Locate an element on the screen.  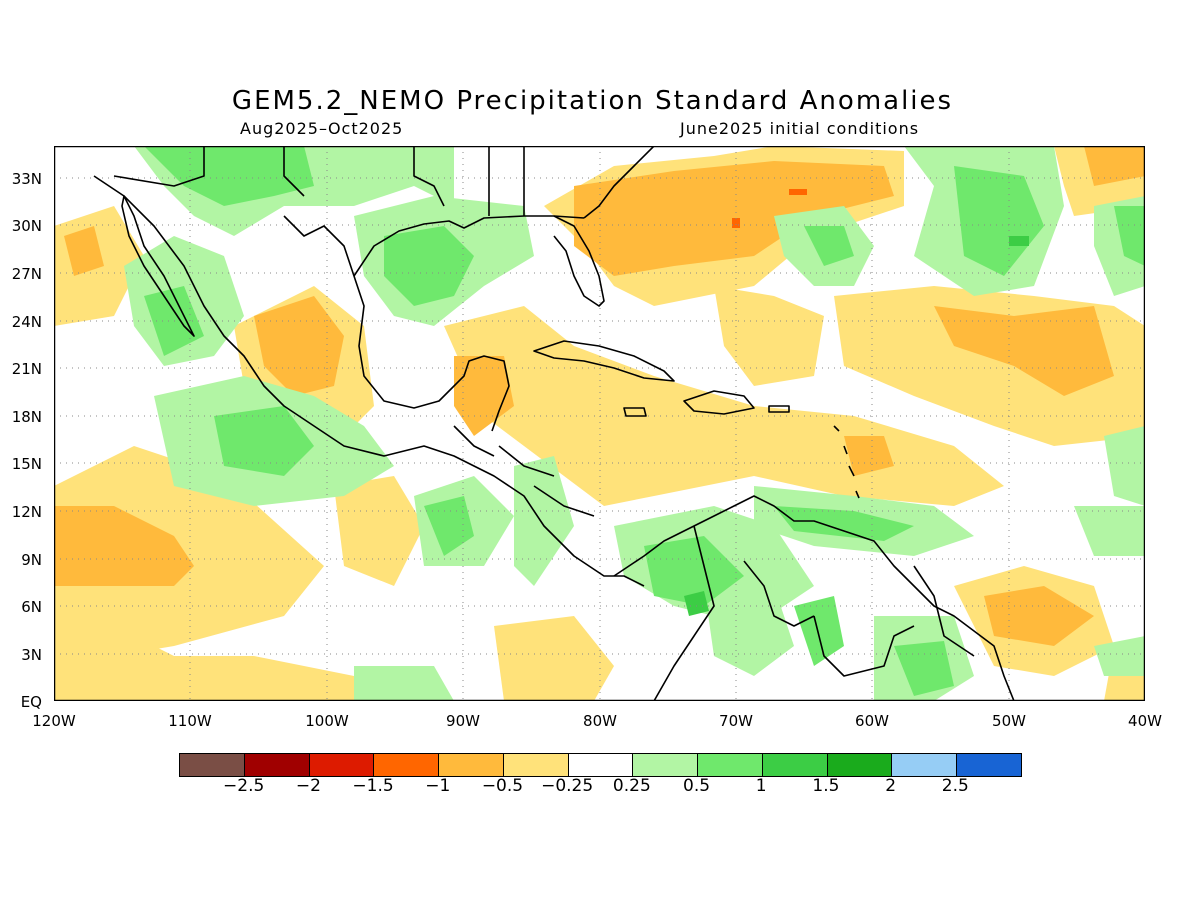
colorbar-label: 1 is located at coordinates (761, 786).